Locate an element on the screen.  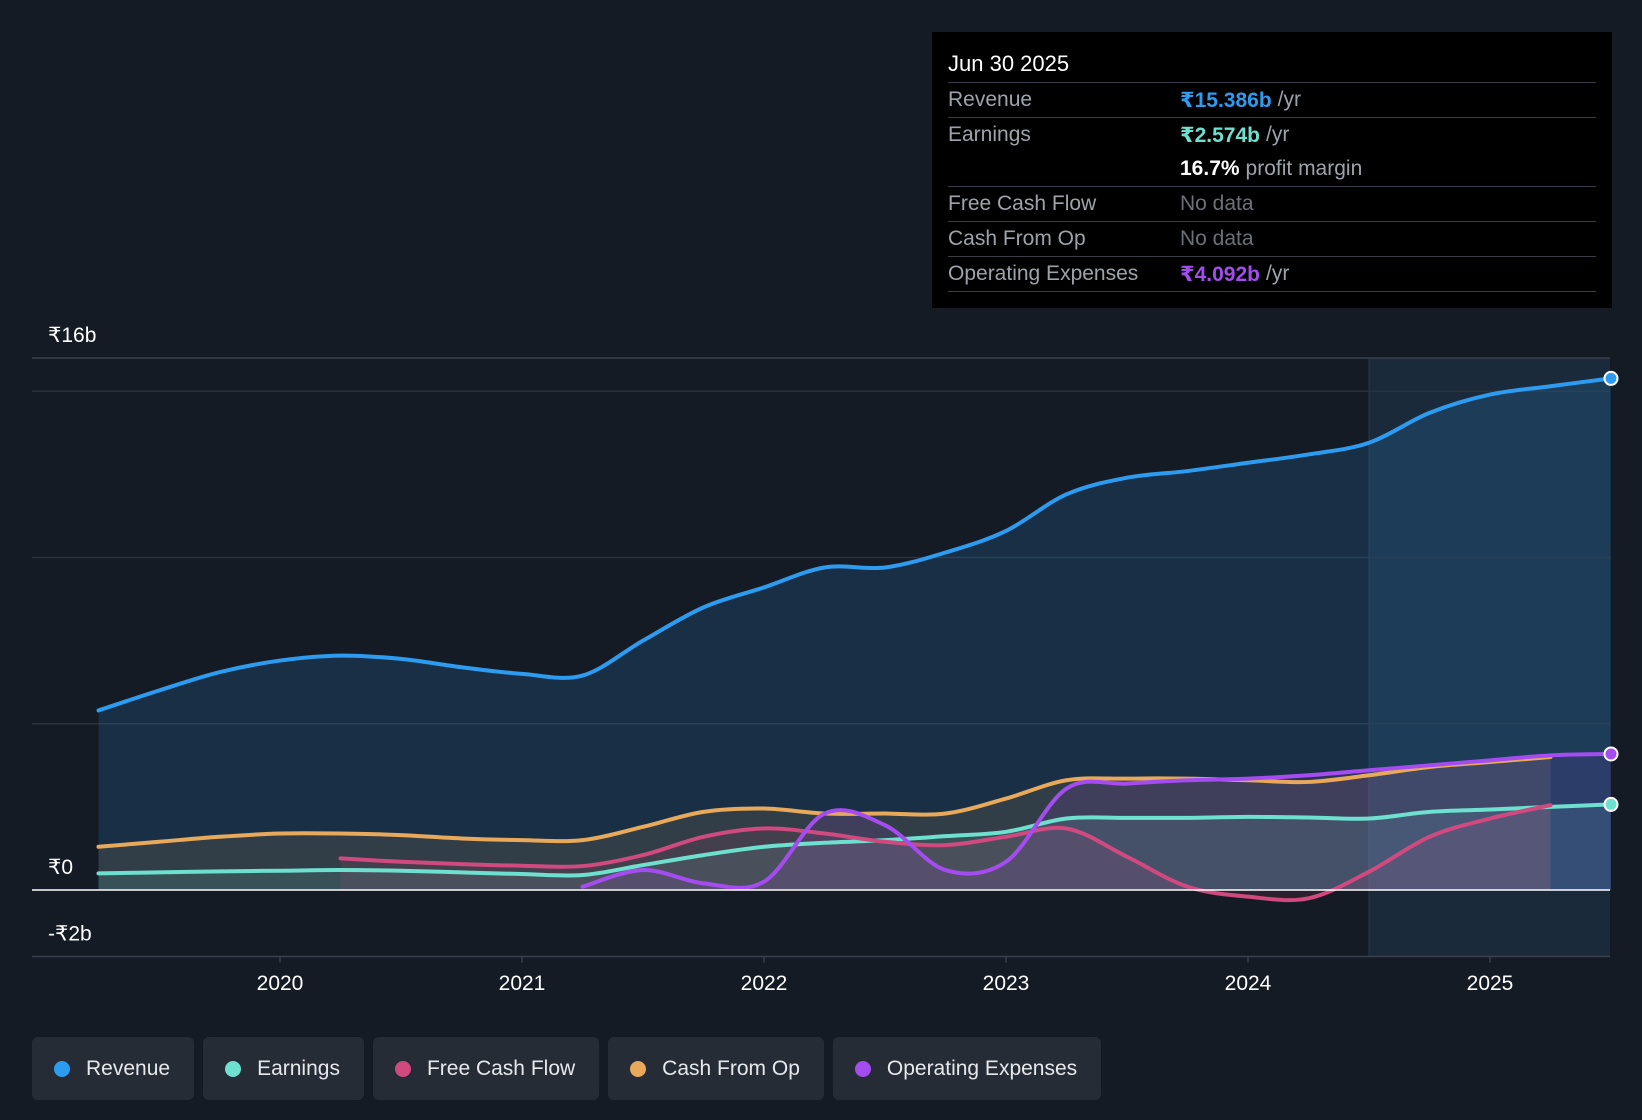
end-markers is located at coordinates (1611, 591).